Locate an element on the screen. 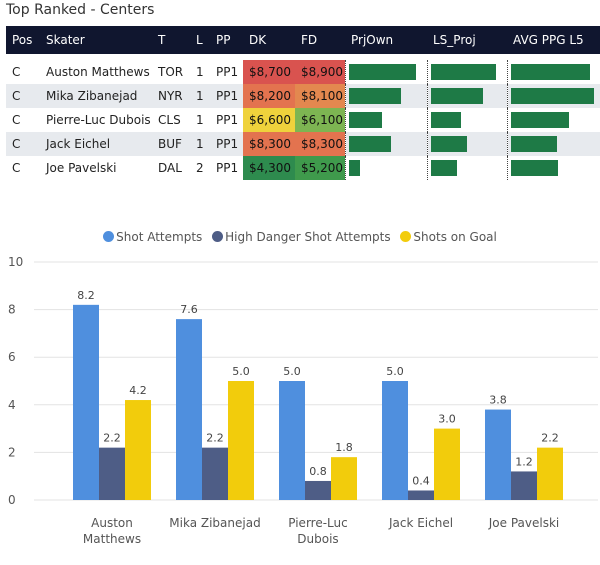 The height and width of the screenshot is (565, 600). fd-price-cell: $6,100 is located at coordinates (320, 120).